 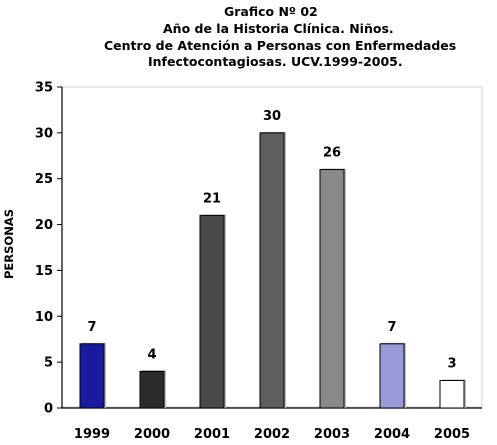 What do you see at coordinates (48, 249) in the screenshot?
I see `y-axis-ticks: 0 5 10 15 20 25 30 35` at bounding box center [48, 249].